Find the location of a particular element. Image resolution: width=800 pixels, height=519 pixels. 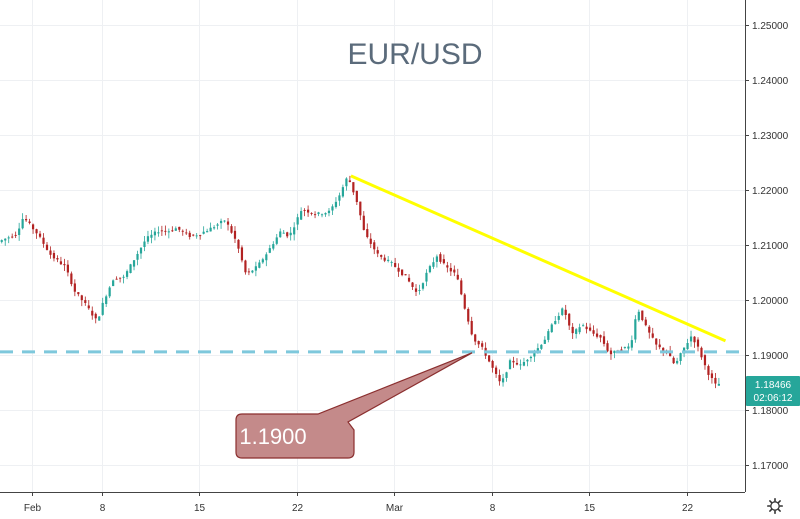

x-axis: Feb 8 15 22 Mar 8 15 22 is located at coordinates (359, 503).